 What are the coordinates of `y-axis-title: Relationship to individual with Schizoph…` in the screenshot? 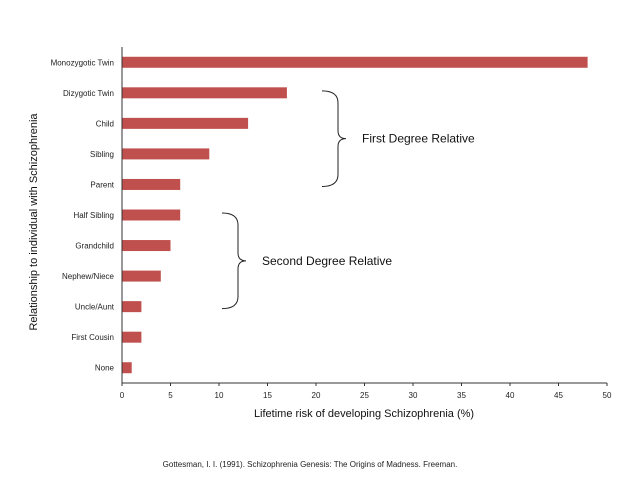 It's located at (34, 222).